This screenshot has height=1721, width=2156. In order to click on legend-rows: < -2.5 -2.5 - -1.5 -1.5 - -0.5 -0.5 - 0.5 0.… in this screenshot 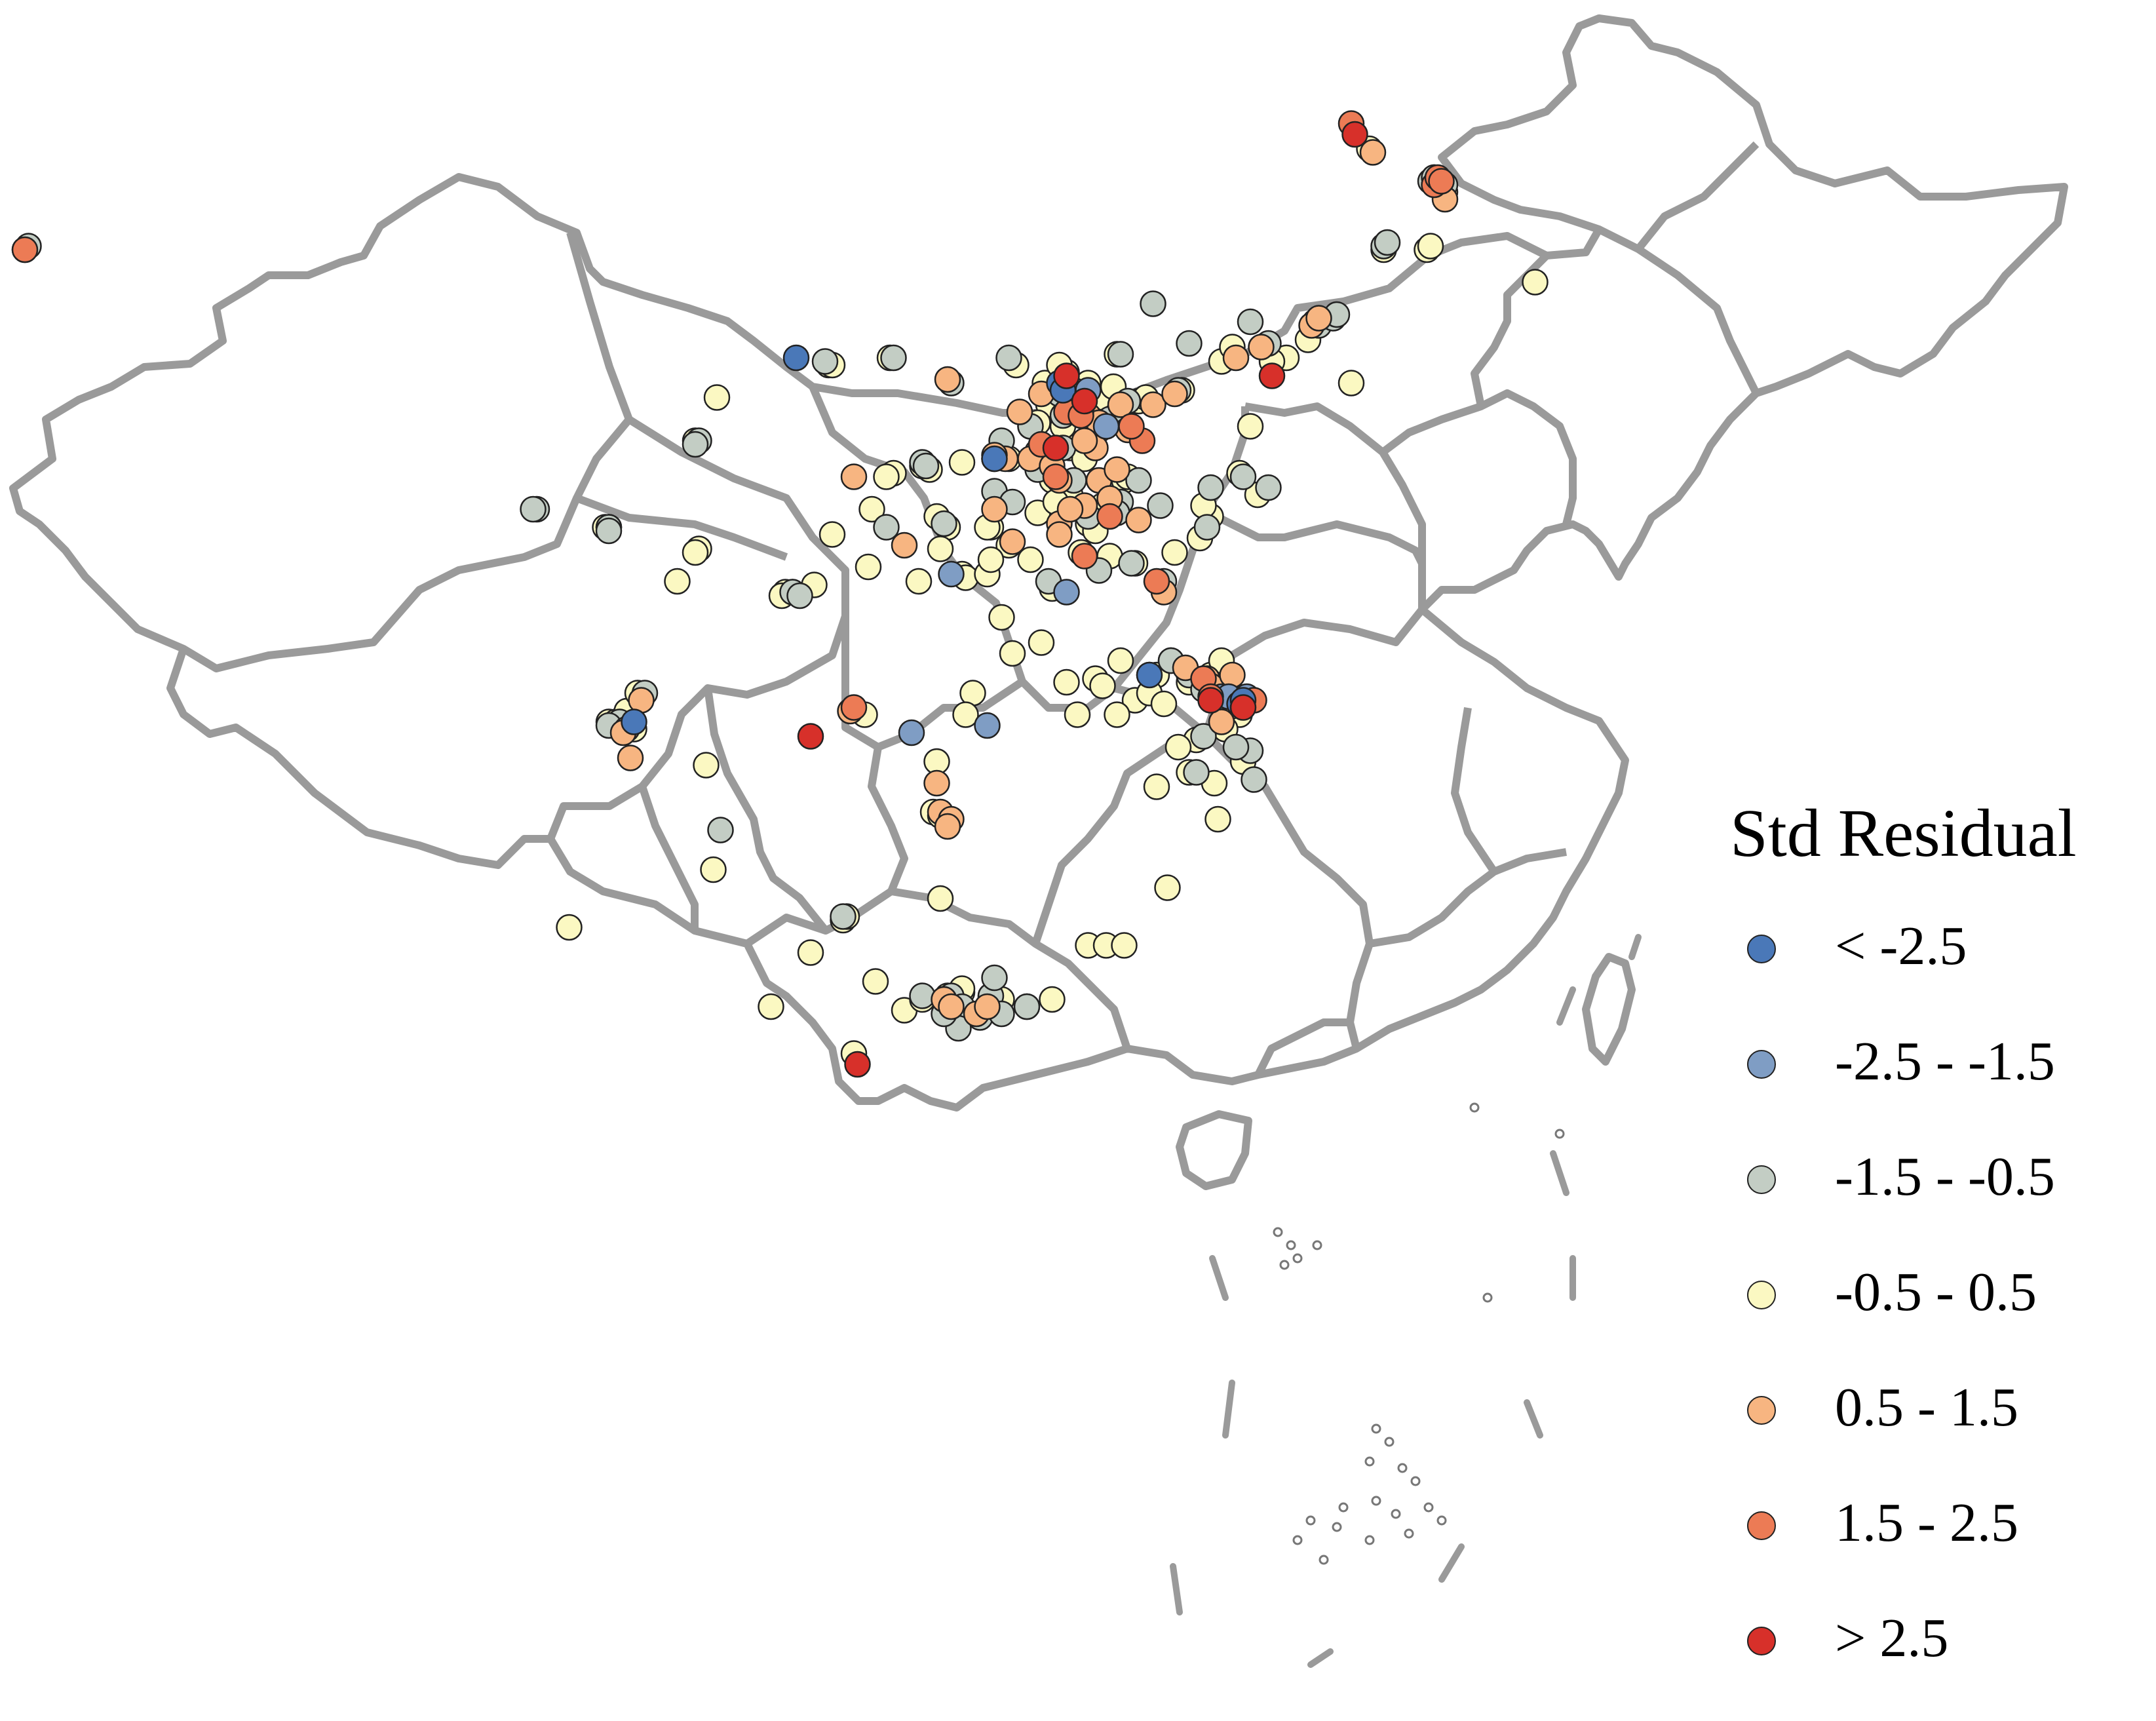, I will do `click(1939, 1317)`.